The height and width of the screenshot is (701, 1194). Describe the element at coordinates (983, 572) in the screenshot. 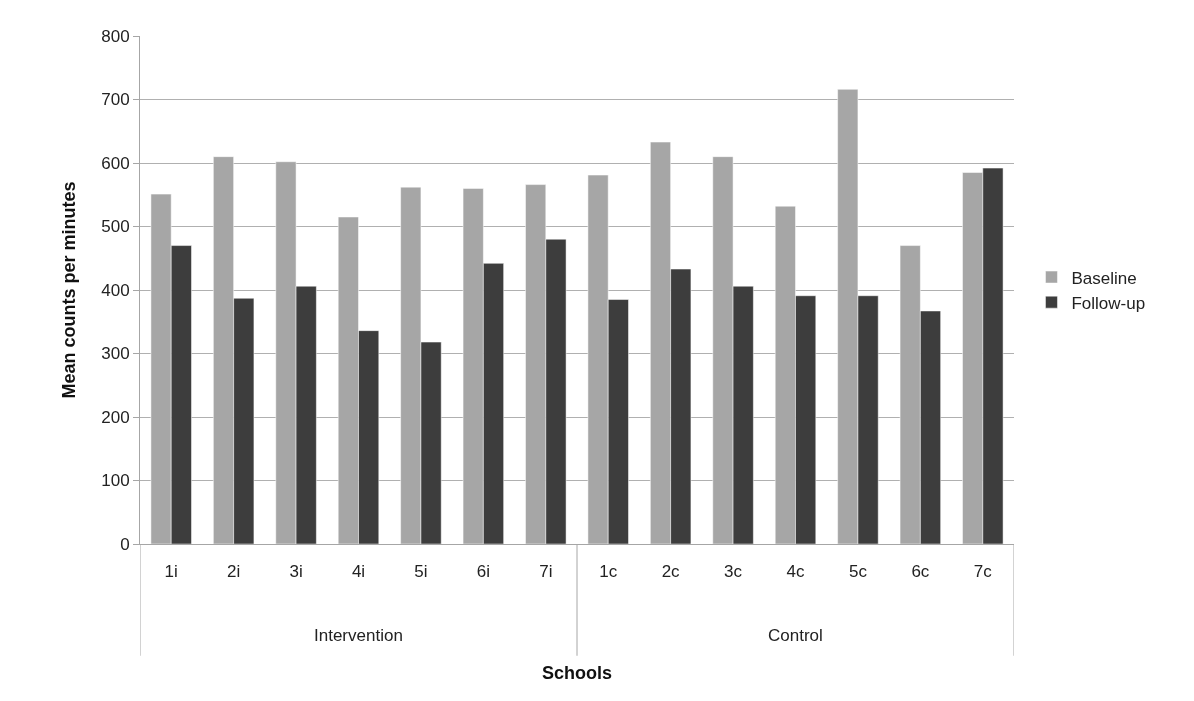

I see `x-tick-label: 7c` at that location.